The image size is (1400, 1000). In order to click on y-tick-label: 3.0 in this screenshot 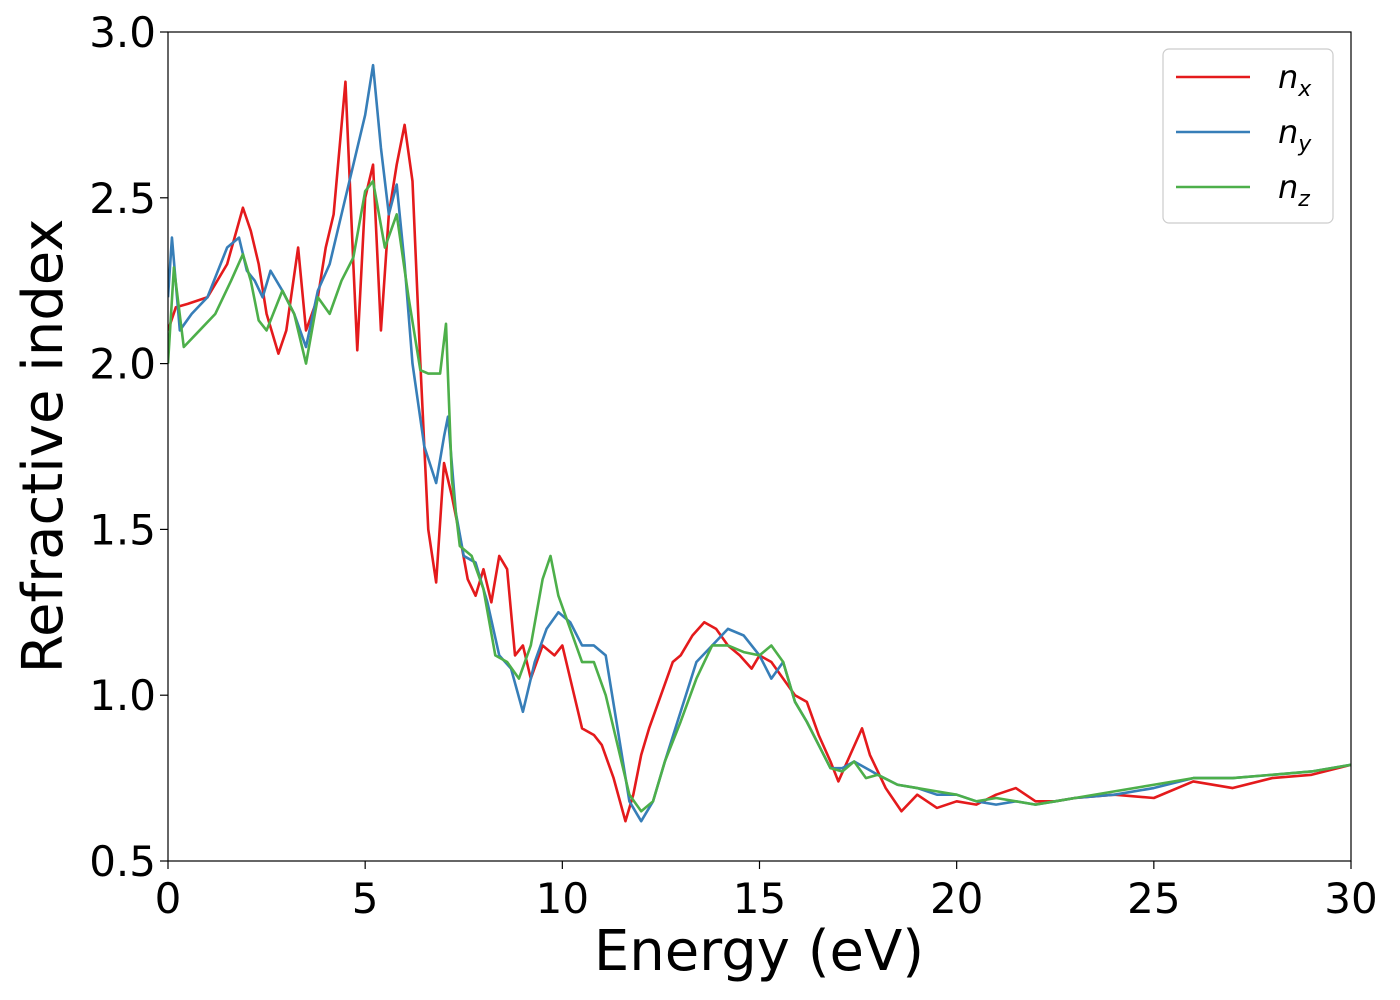, I will do `click(122, 32)`.